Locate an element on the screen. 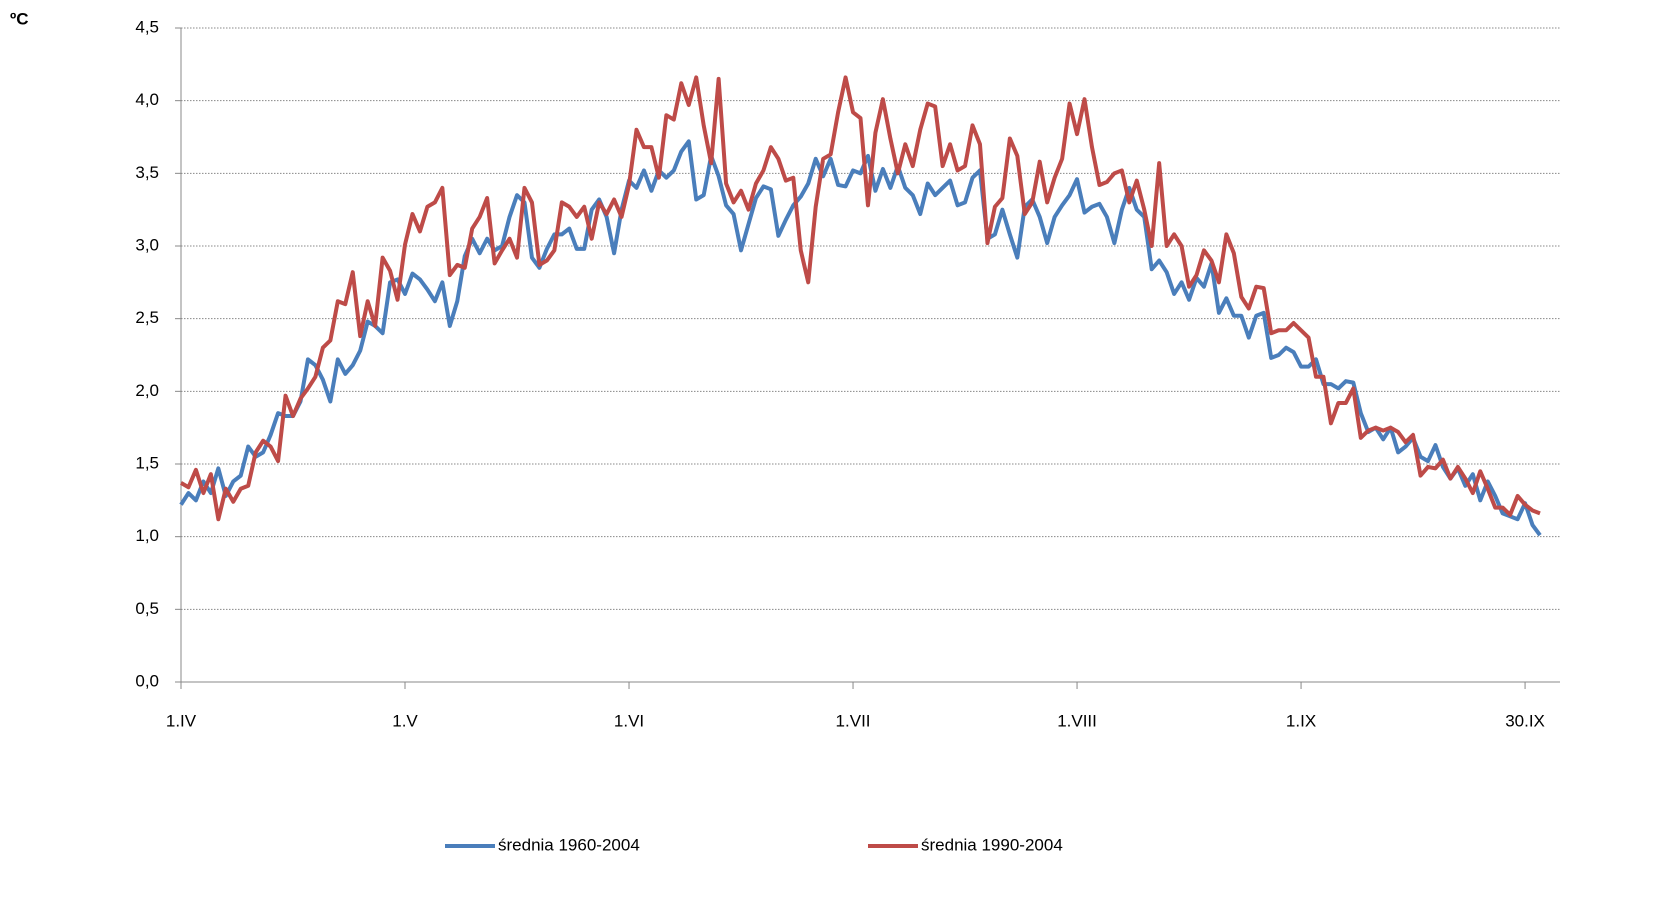  x-tick-label: 1.IV is located at coordinates (181, 720).